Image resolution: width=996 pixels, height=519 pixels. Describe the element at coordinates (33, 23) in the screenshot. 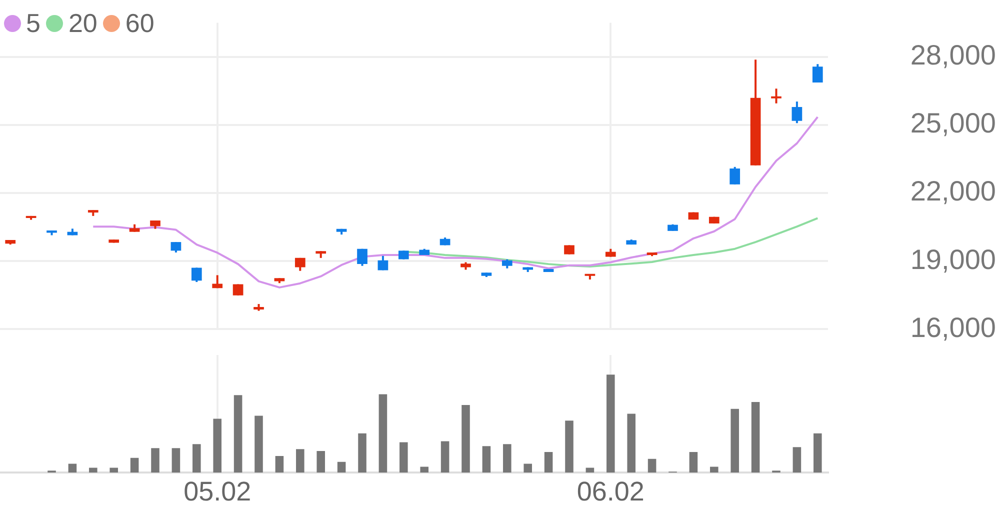

I see `legend-label: 5` at that location.